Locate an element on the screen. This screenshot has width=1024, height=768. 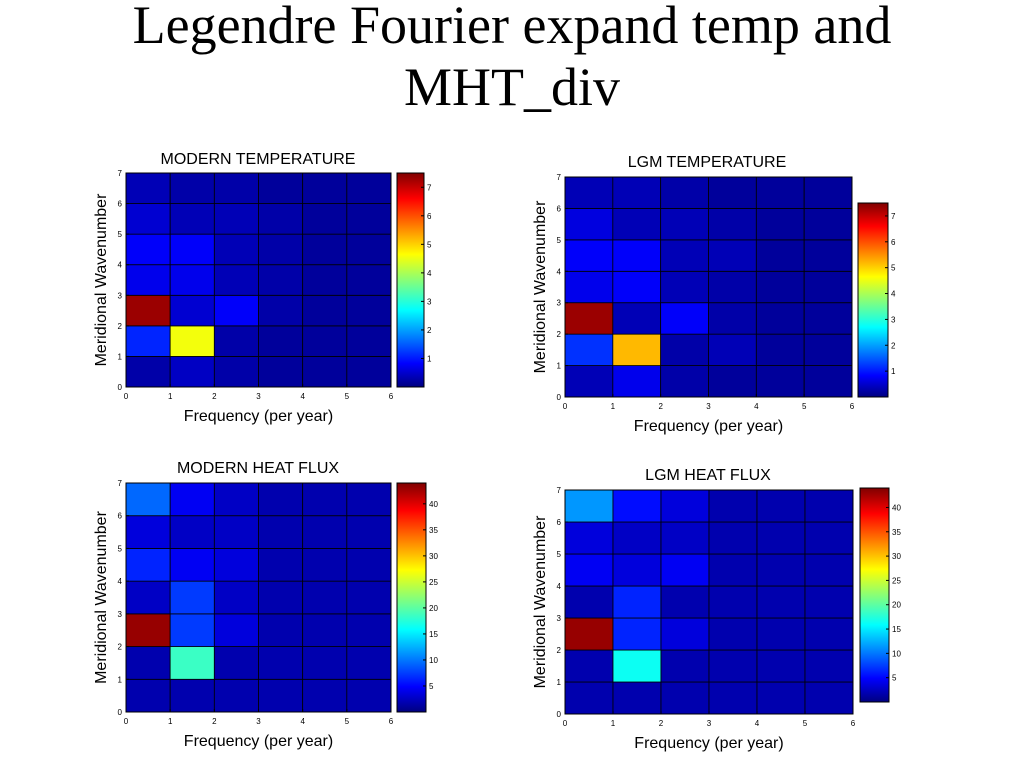
y-tick-label: 1 is located at coordinates (120, 679).